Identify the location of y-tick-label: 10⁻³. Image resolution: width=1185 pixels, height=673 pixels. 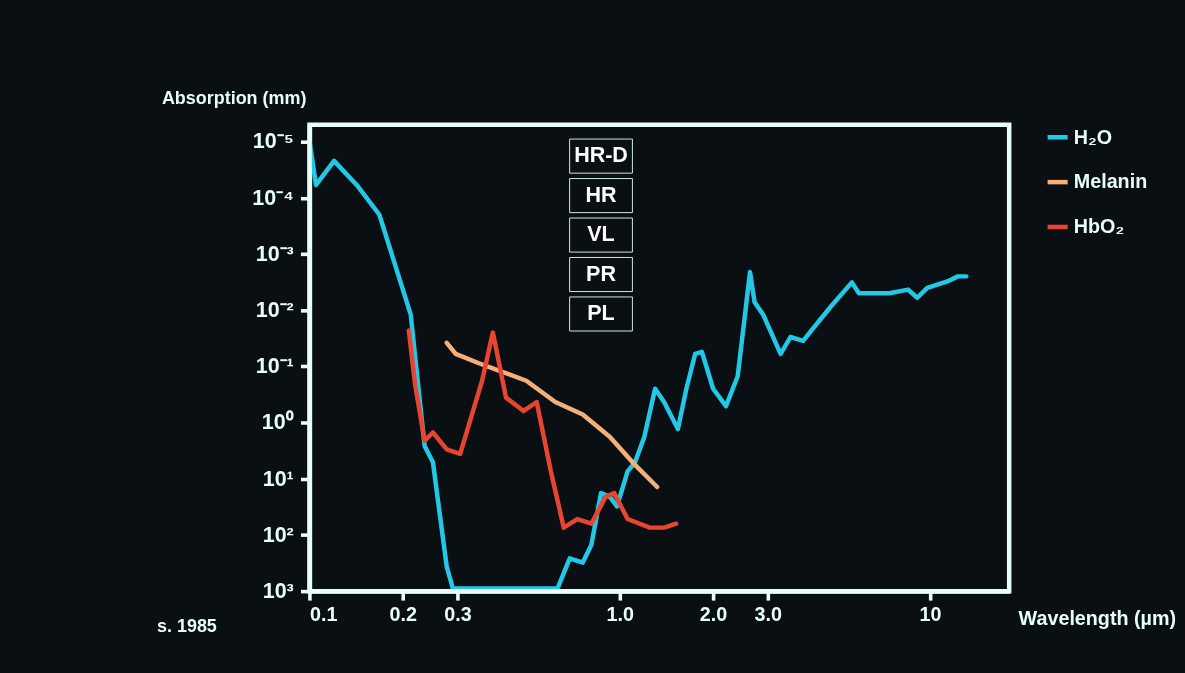
(274, 253).